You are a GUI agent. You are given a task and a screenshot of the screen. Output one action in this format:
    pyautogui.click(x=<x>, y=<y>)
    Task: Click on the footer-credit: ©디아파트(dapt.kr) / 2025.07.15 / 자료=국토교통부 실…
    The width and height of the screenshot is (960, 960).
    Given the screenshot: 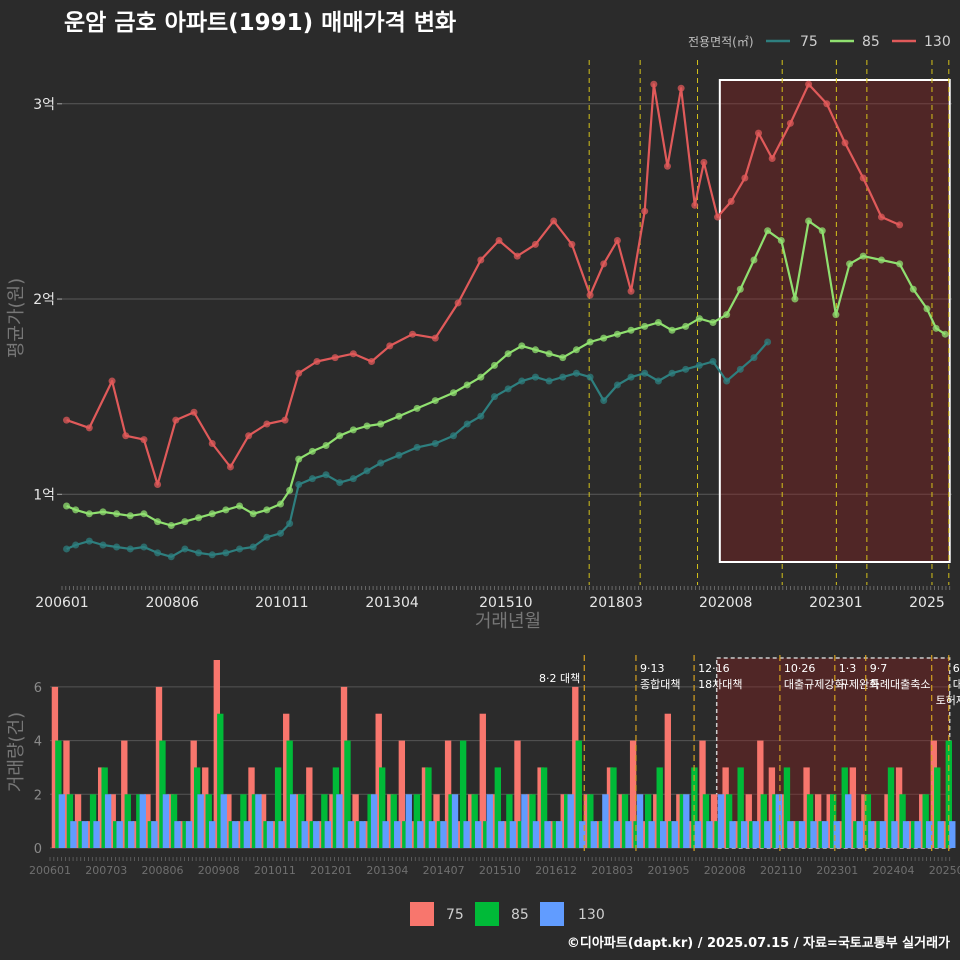 What is the action you would take?
    pyautogui.click(x=758, y=943)
    